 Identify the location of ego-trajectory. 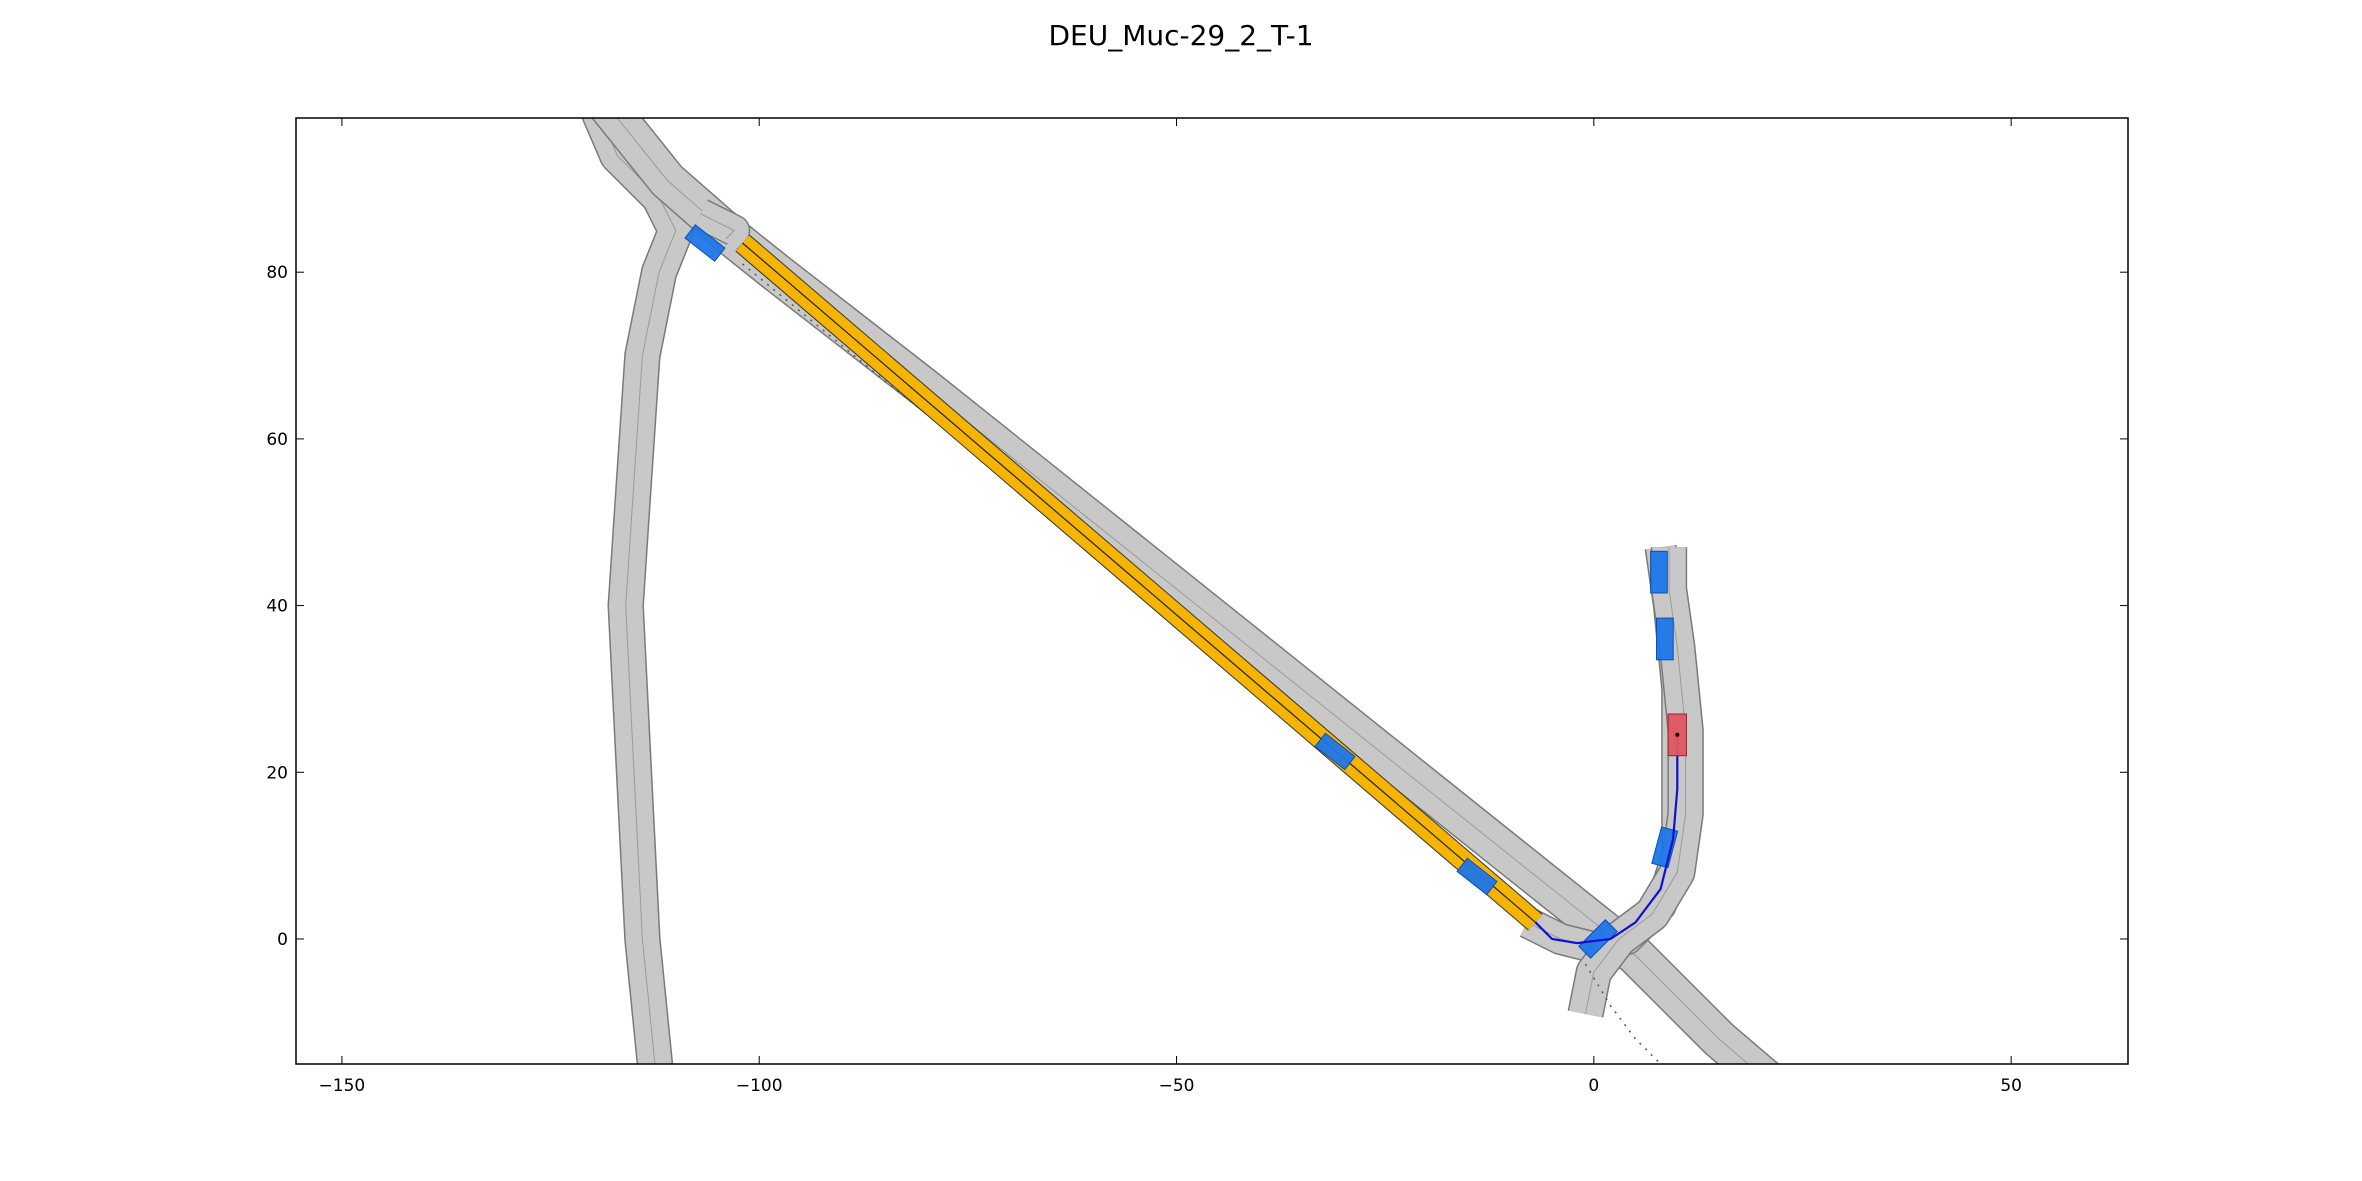
(1606, 839).